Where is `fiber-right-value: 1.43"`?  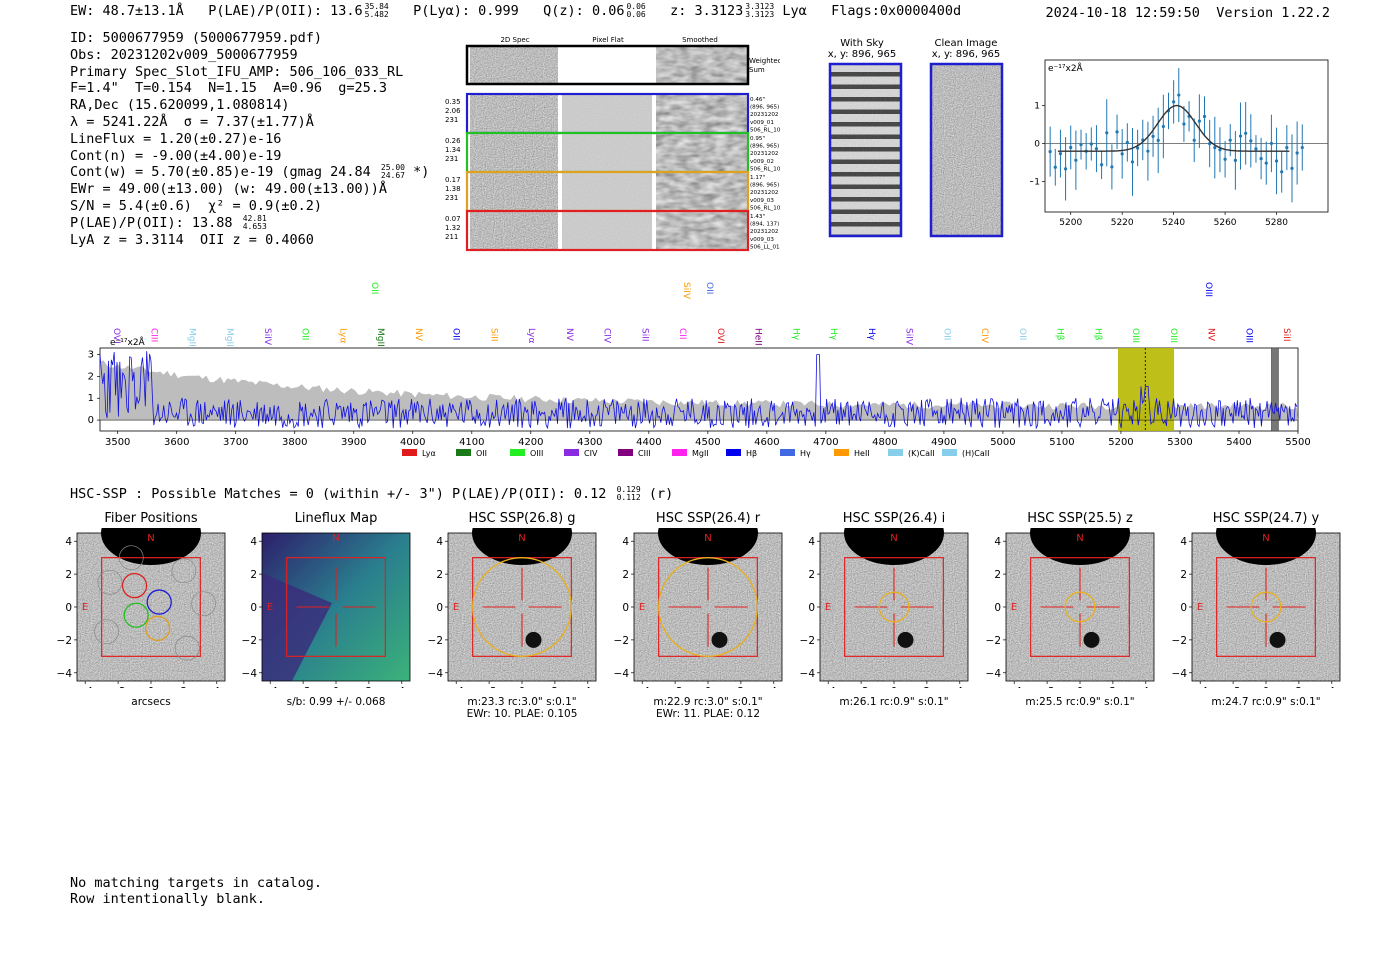
fiber-right-value: 1.43" is located at coordinates (757, 217).